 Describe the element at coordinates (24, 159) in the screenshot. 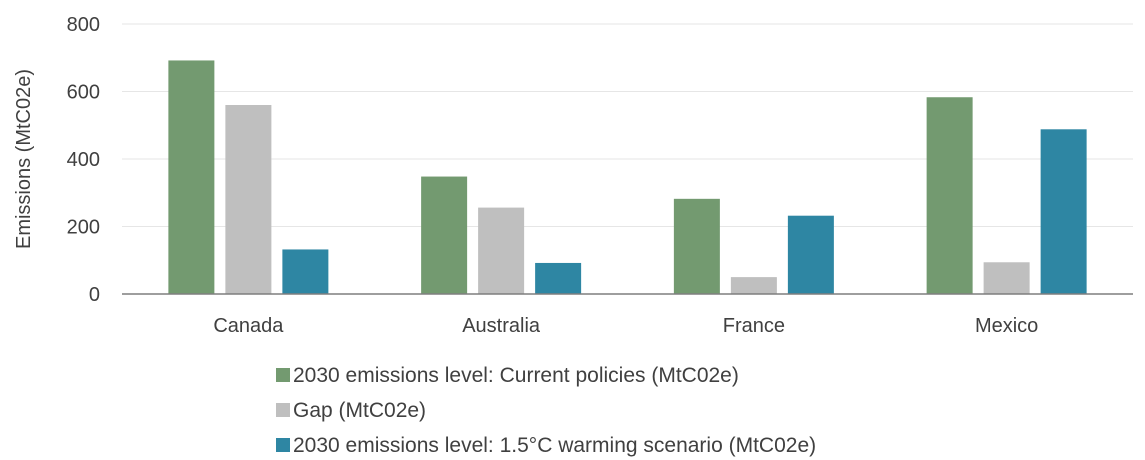

I see `y-axis-title: Emissions (MtC02e)` at that location.